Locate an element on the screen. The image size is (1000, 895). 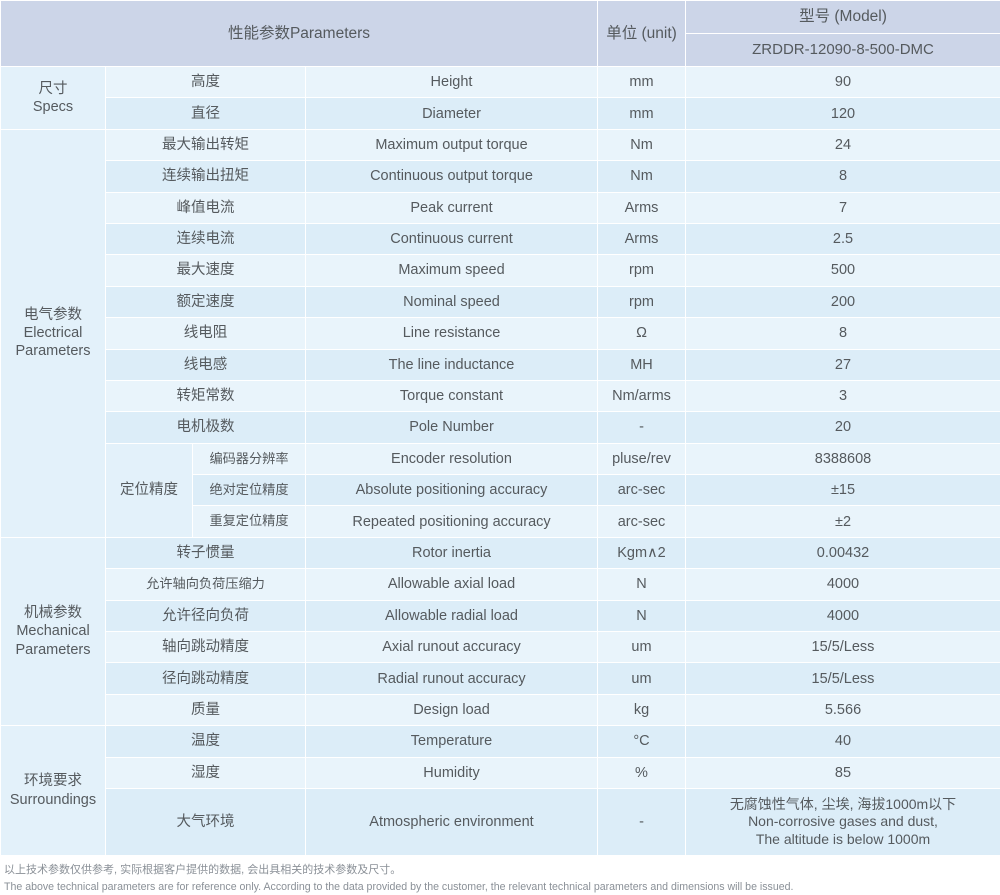
param-unit: Arms is located at coordinates (642, 238).